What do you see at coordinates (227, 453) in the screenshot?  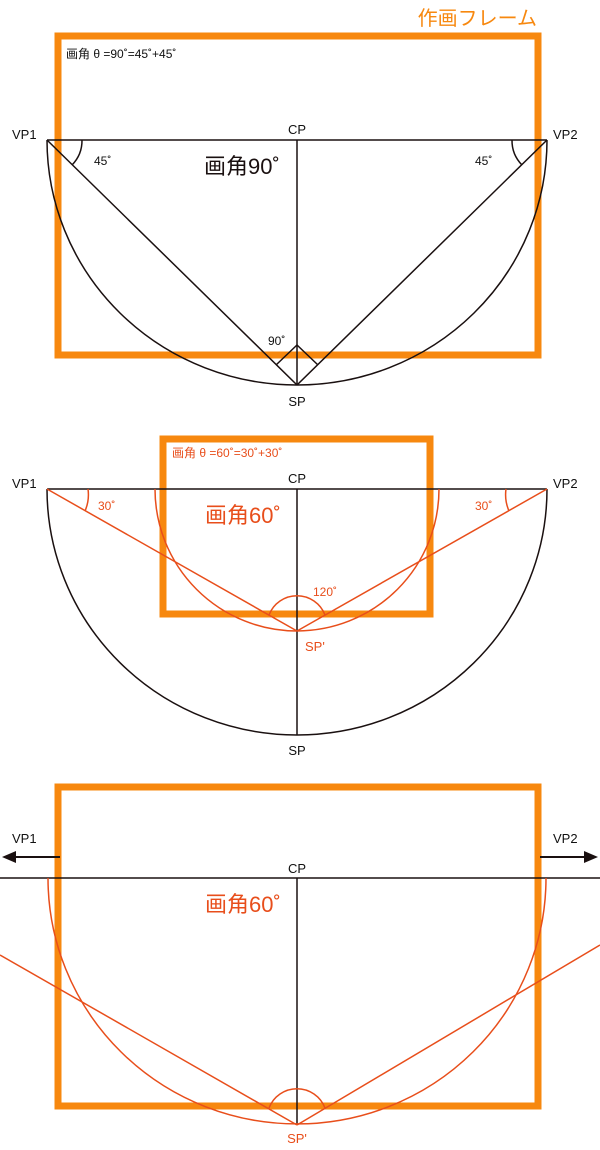 I see `formula-label-2: 画角 θ =60˚=30˚+30˚` at bounding box center [227, 453].